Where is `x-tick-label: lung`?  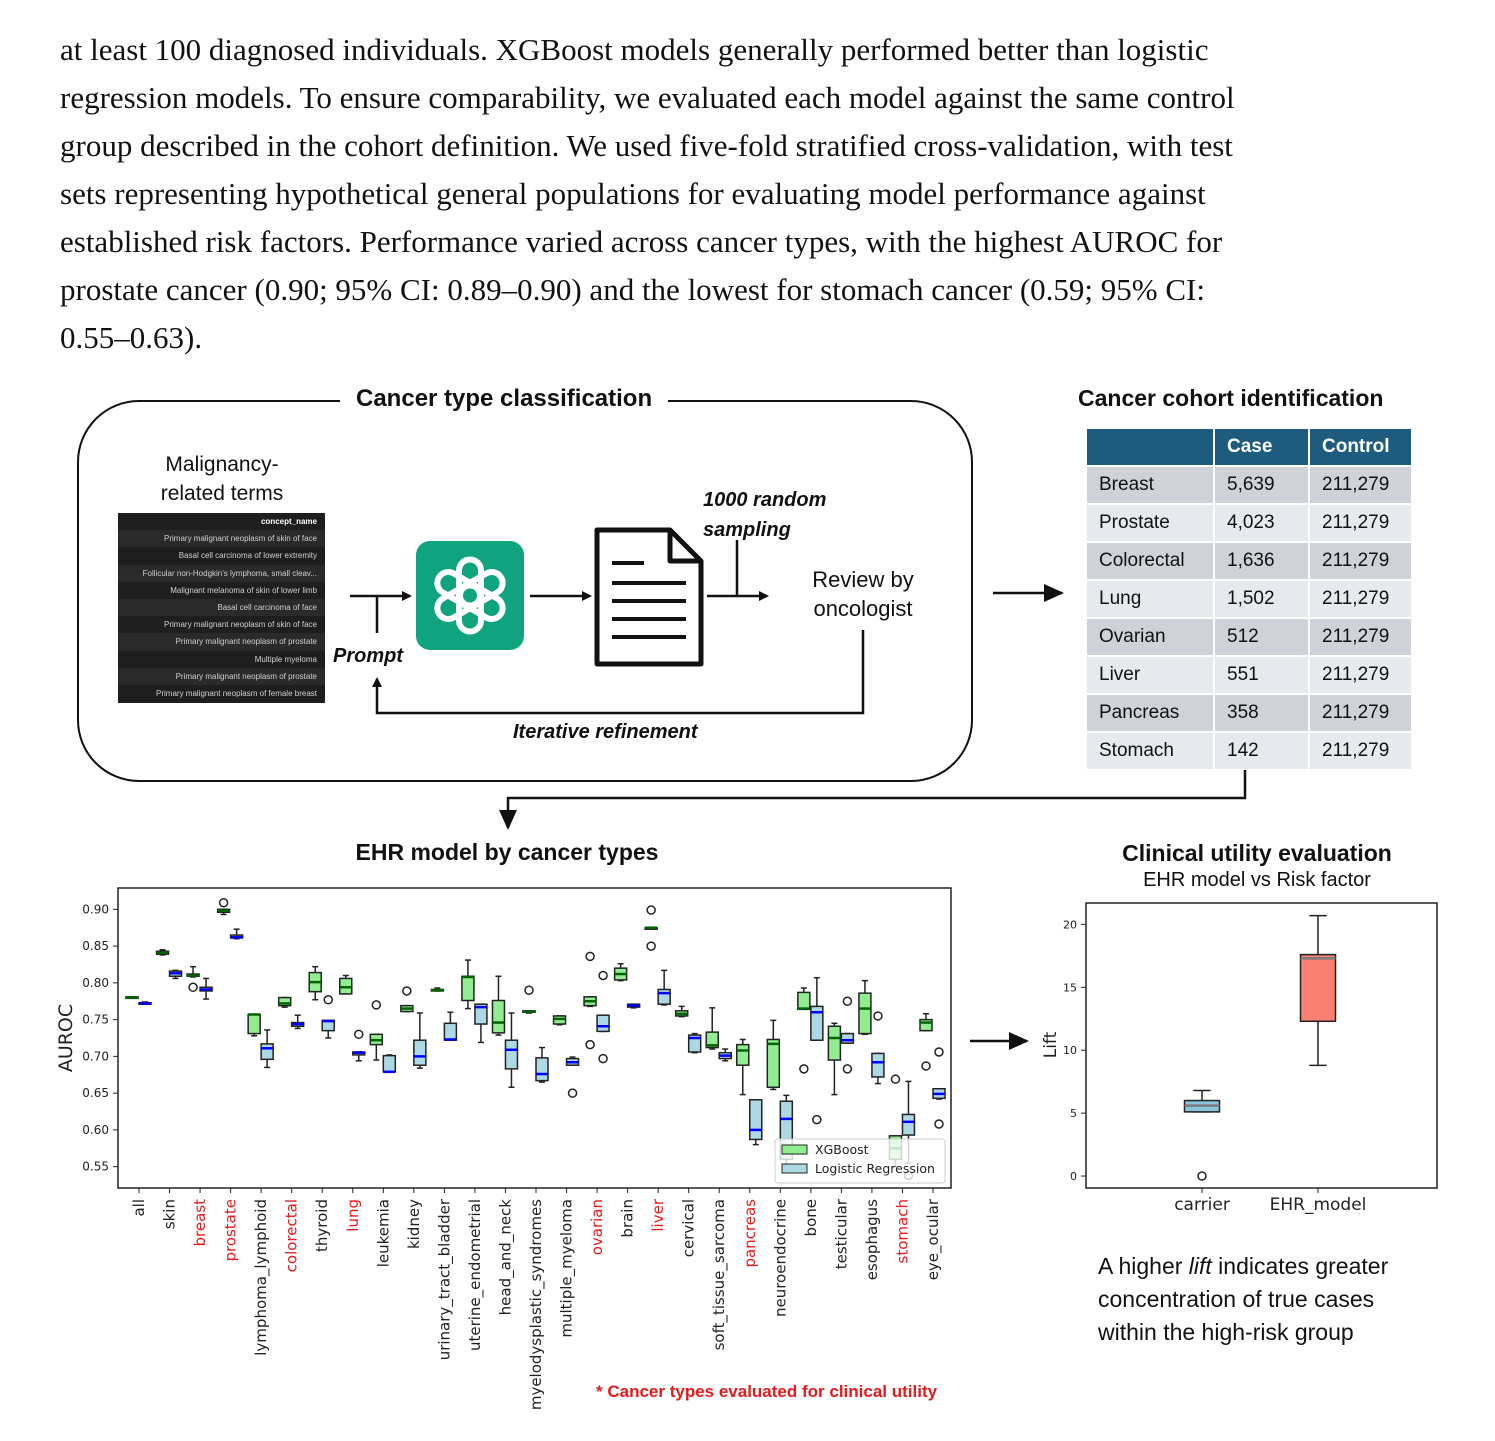 x-tick-label: lung is located at coordinates (353, 1215).